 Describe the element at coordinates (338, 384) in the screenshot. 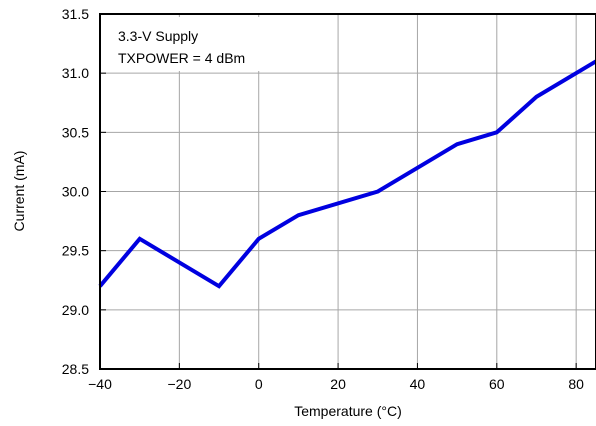

I see `x-tick-label: 20` at that location.